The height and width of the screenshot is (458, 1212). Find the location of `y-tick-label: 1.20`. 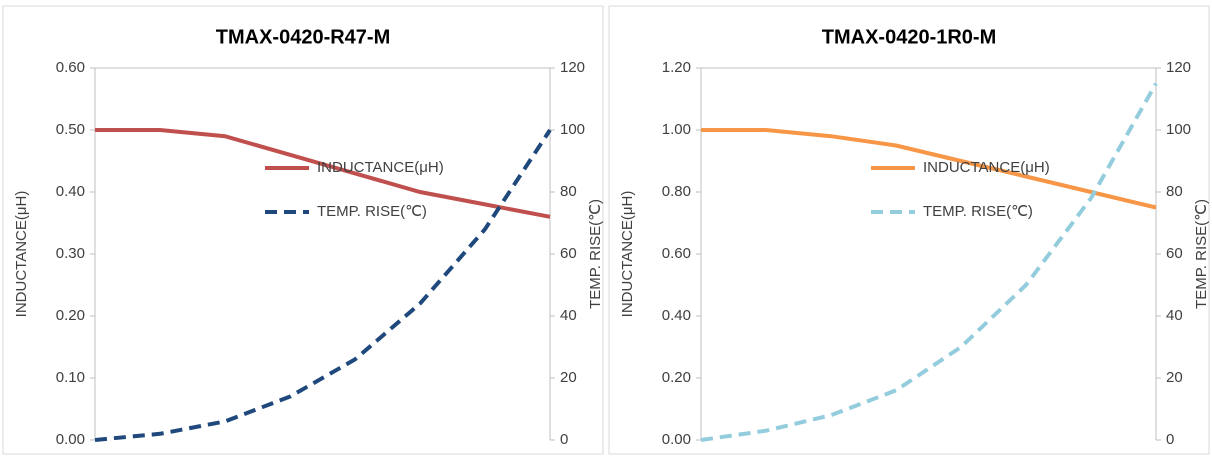

y-tick-label: 1.20 is located at coordinates (676, 67).